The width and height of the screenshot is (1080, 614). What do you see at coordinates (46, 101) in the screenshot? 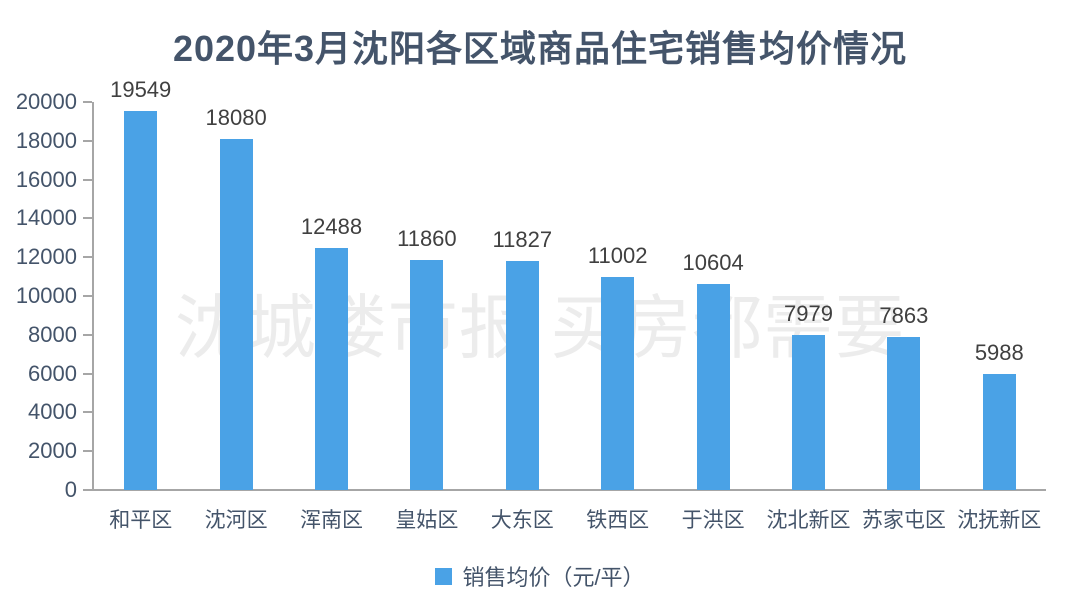
I see `y-tick-label: 20000` at bounding box center [46, 101].